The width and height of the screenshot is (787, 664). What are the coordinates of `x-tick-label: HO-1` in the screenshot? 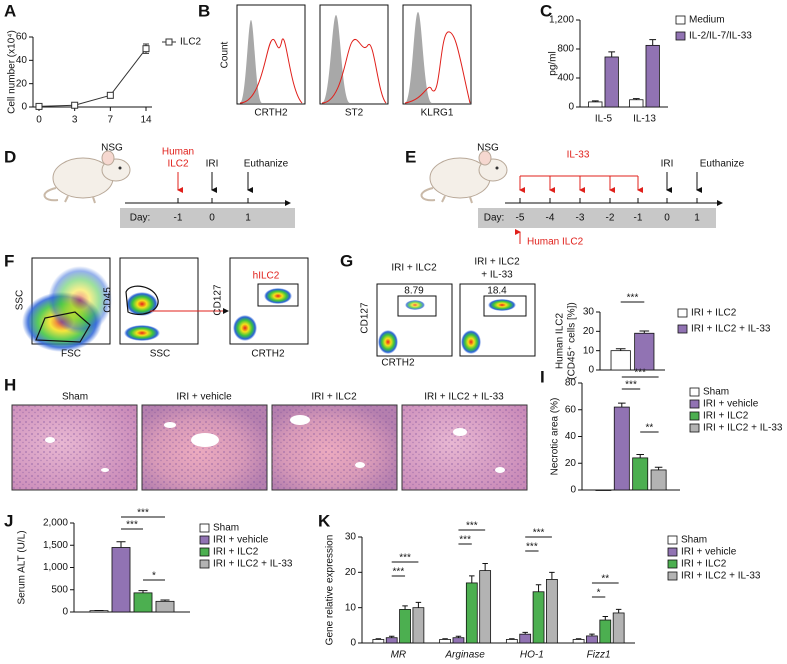 It's located at (532, 655).